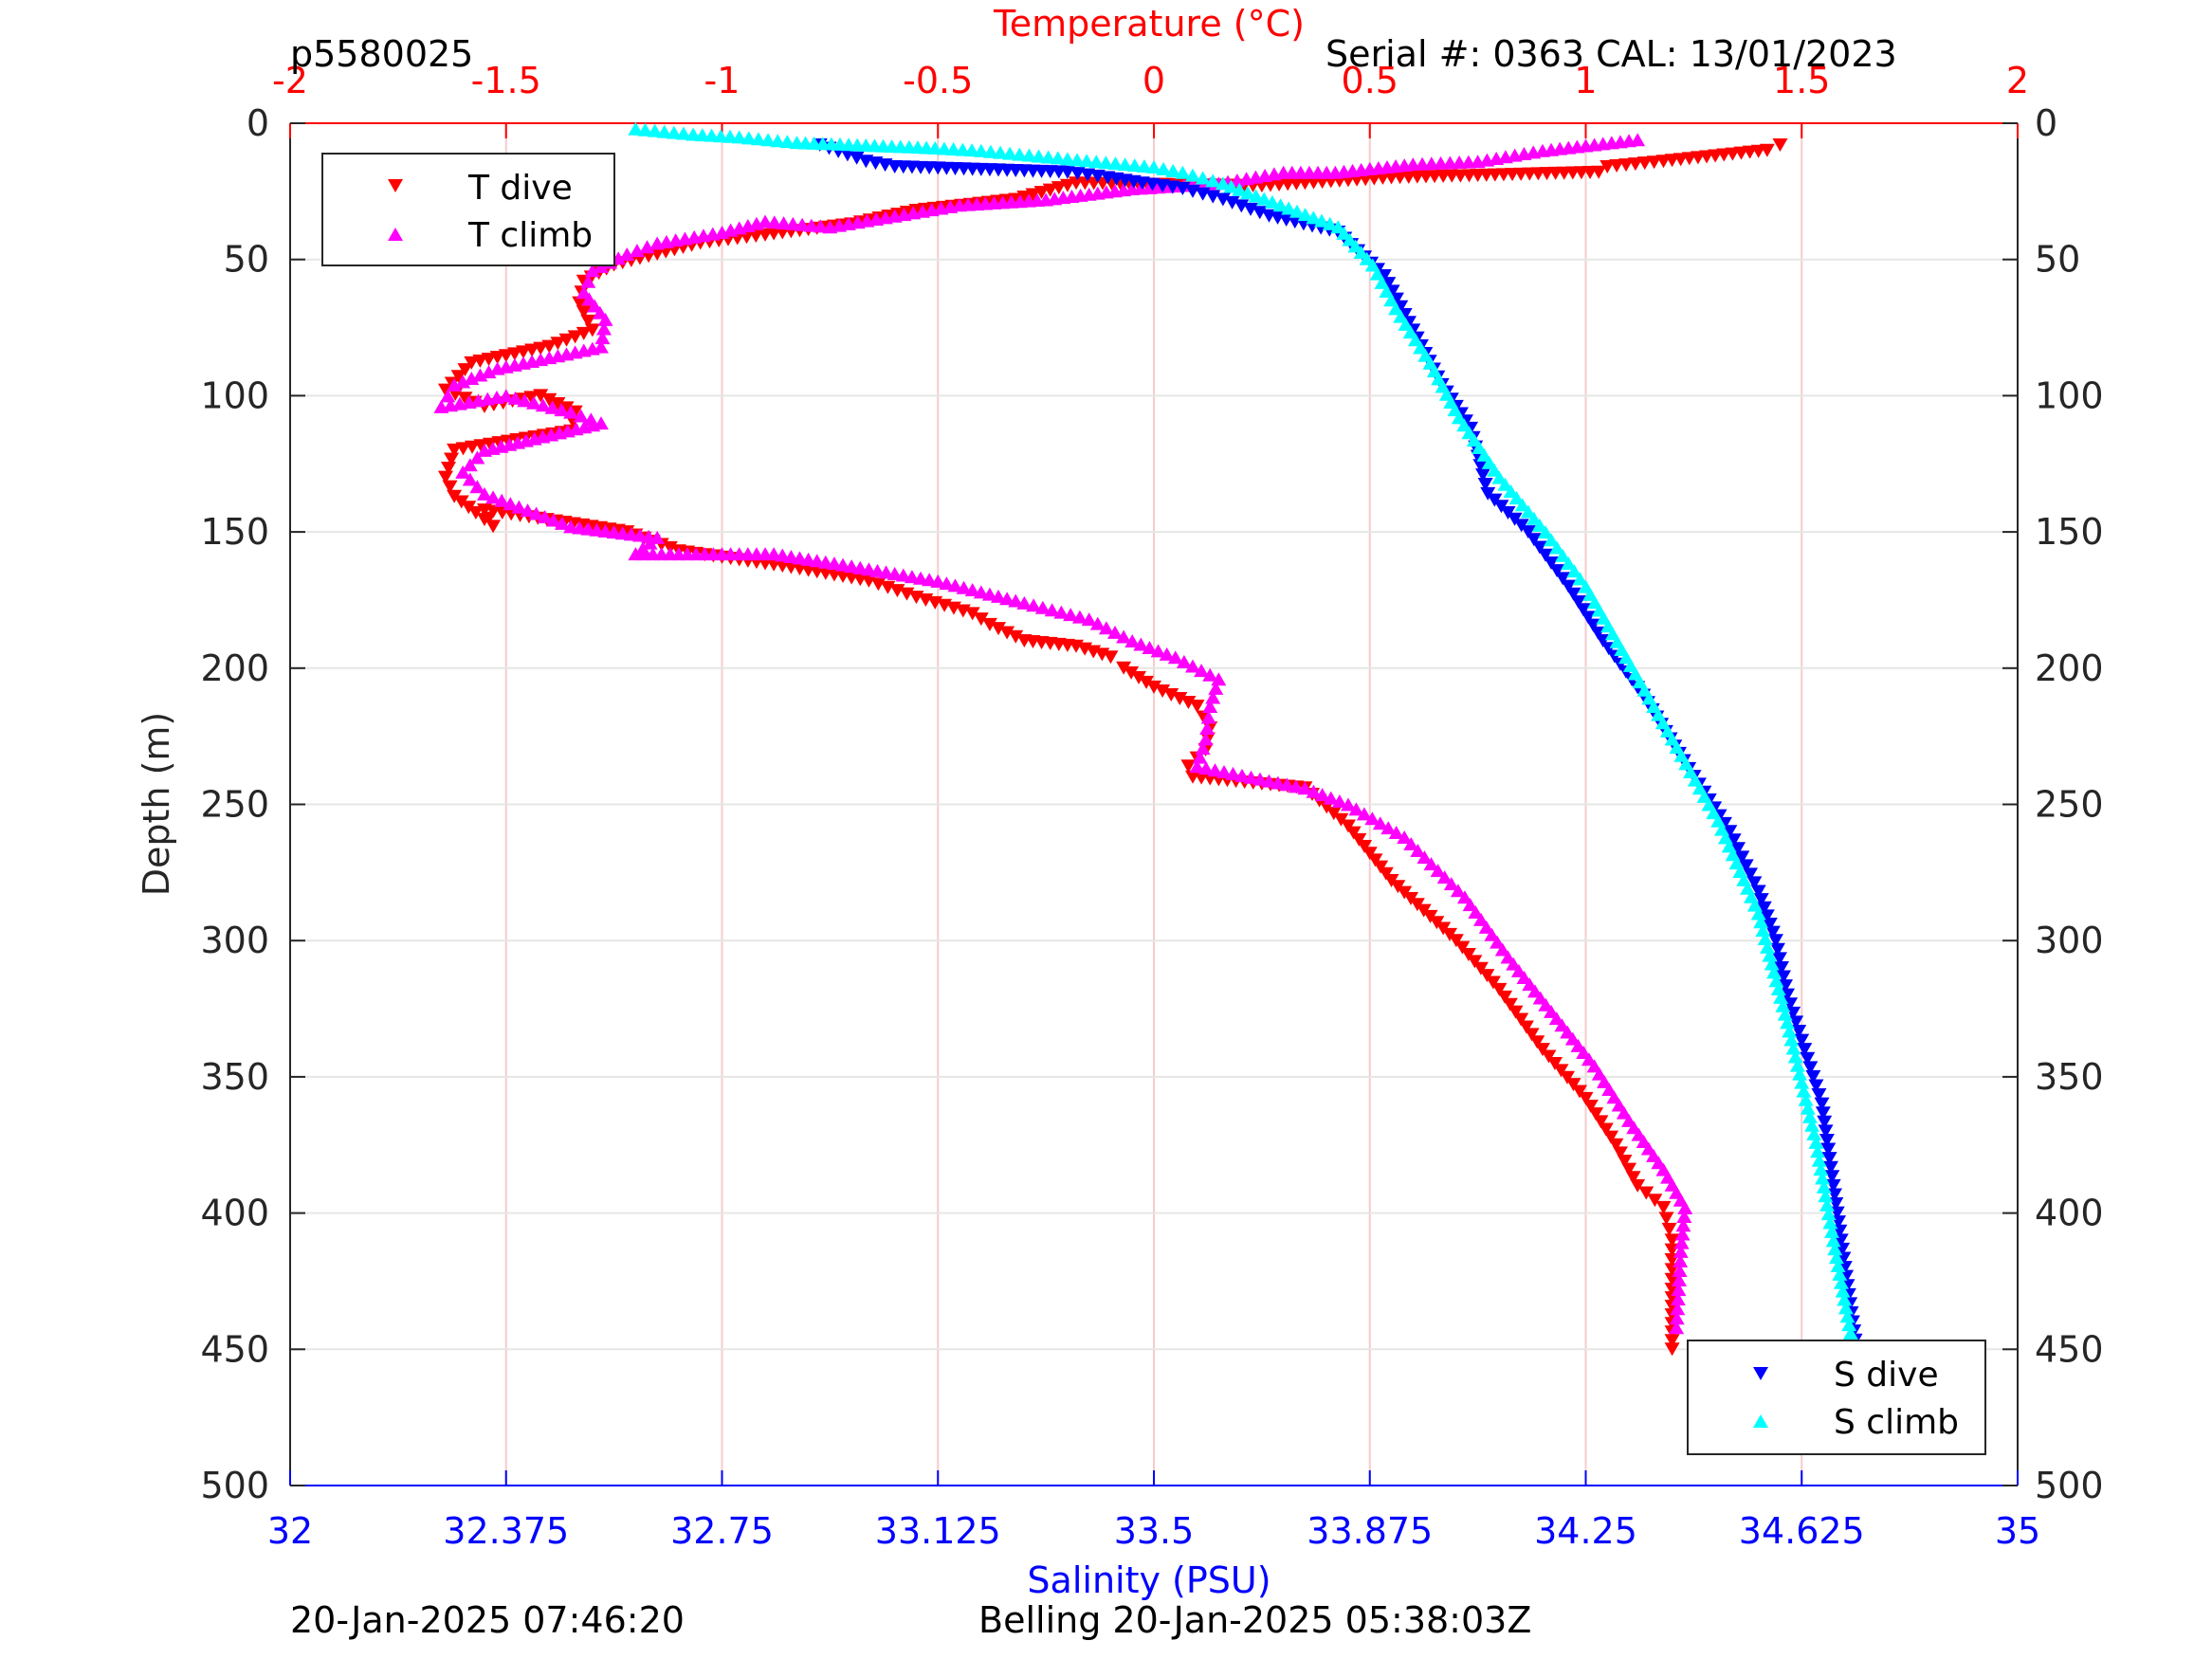 This screenshot has height=1659, width=2212. What do you see at coordinates (395, 234) in the screenshot?
I see `t-climb-legend-marker` at bounding box center [395, 234].